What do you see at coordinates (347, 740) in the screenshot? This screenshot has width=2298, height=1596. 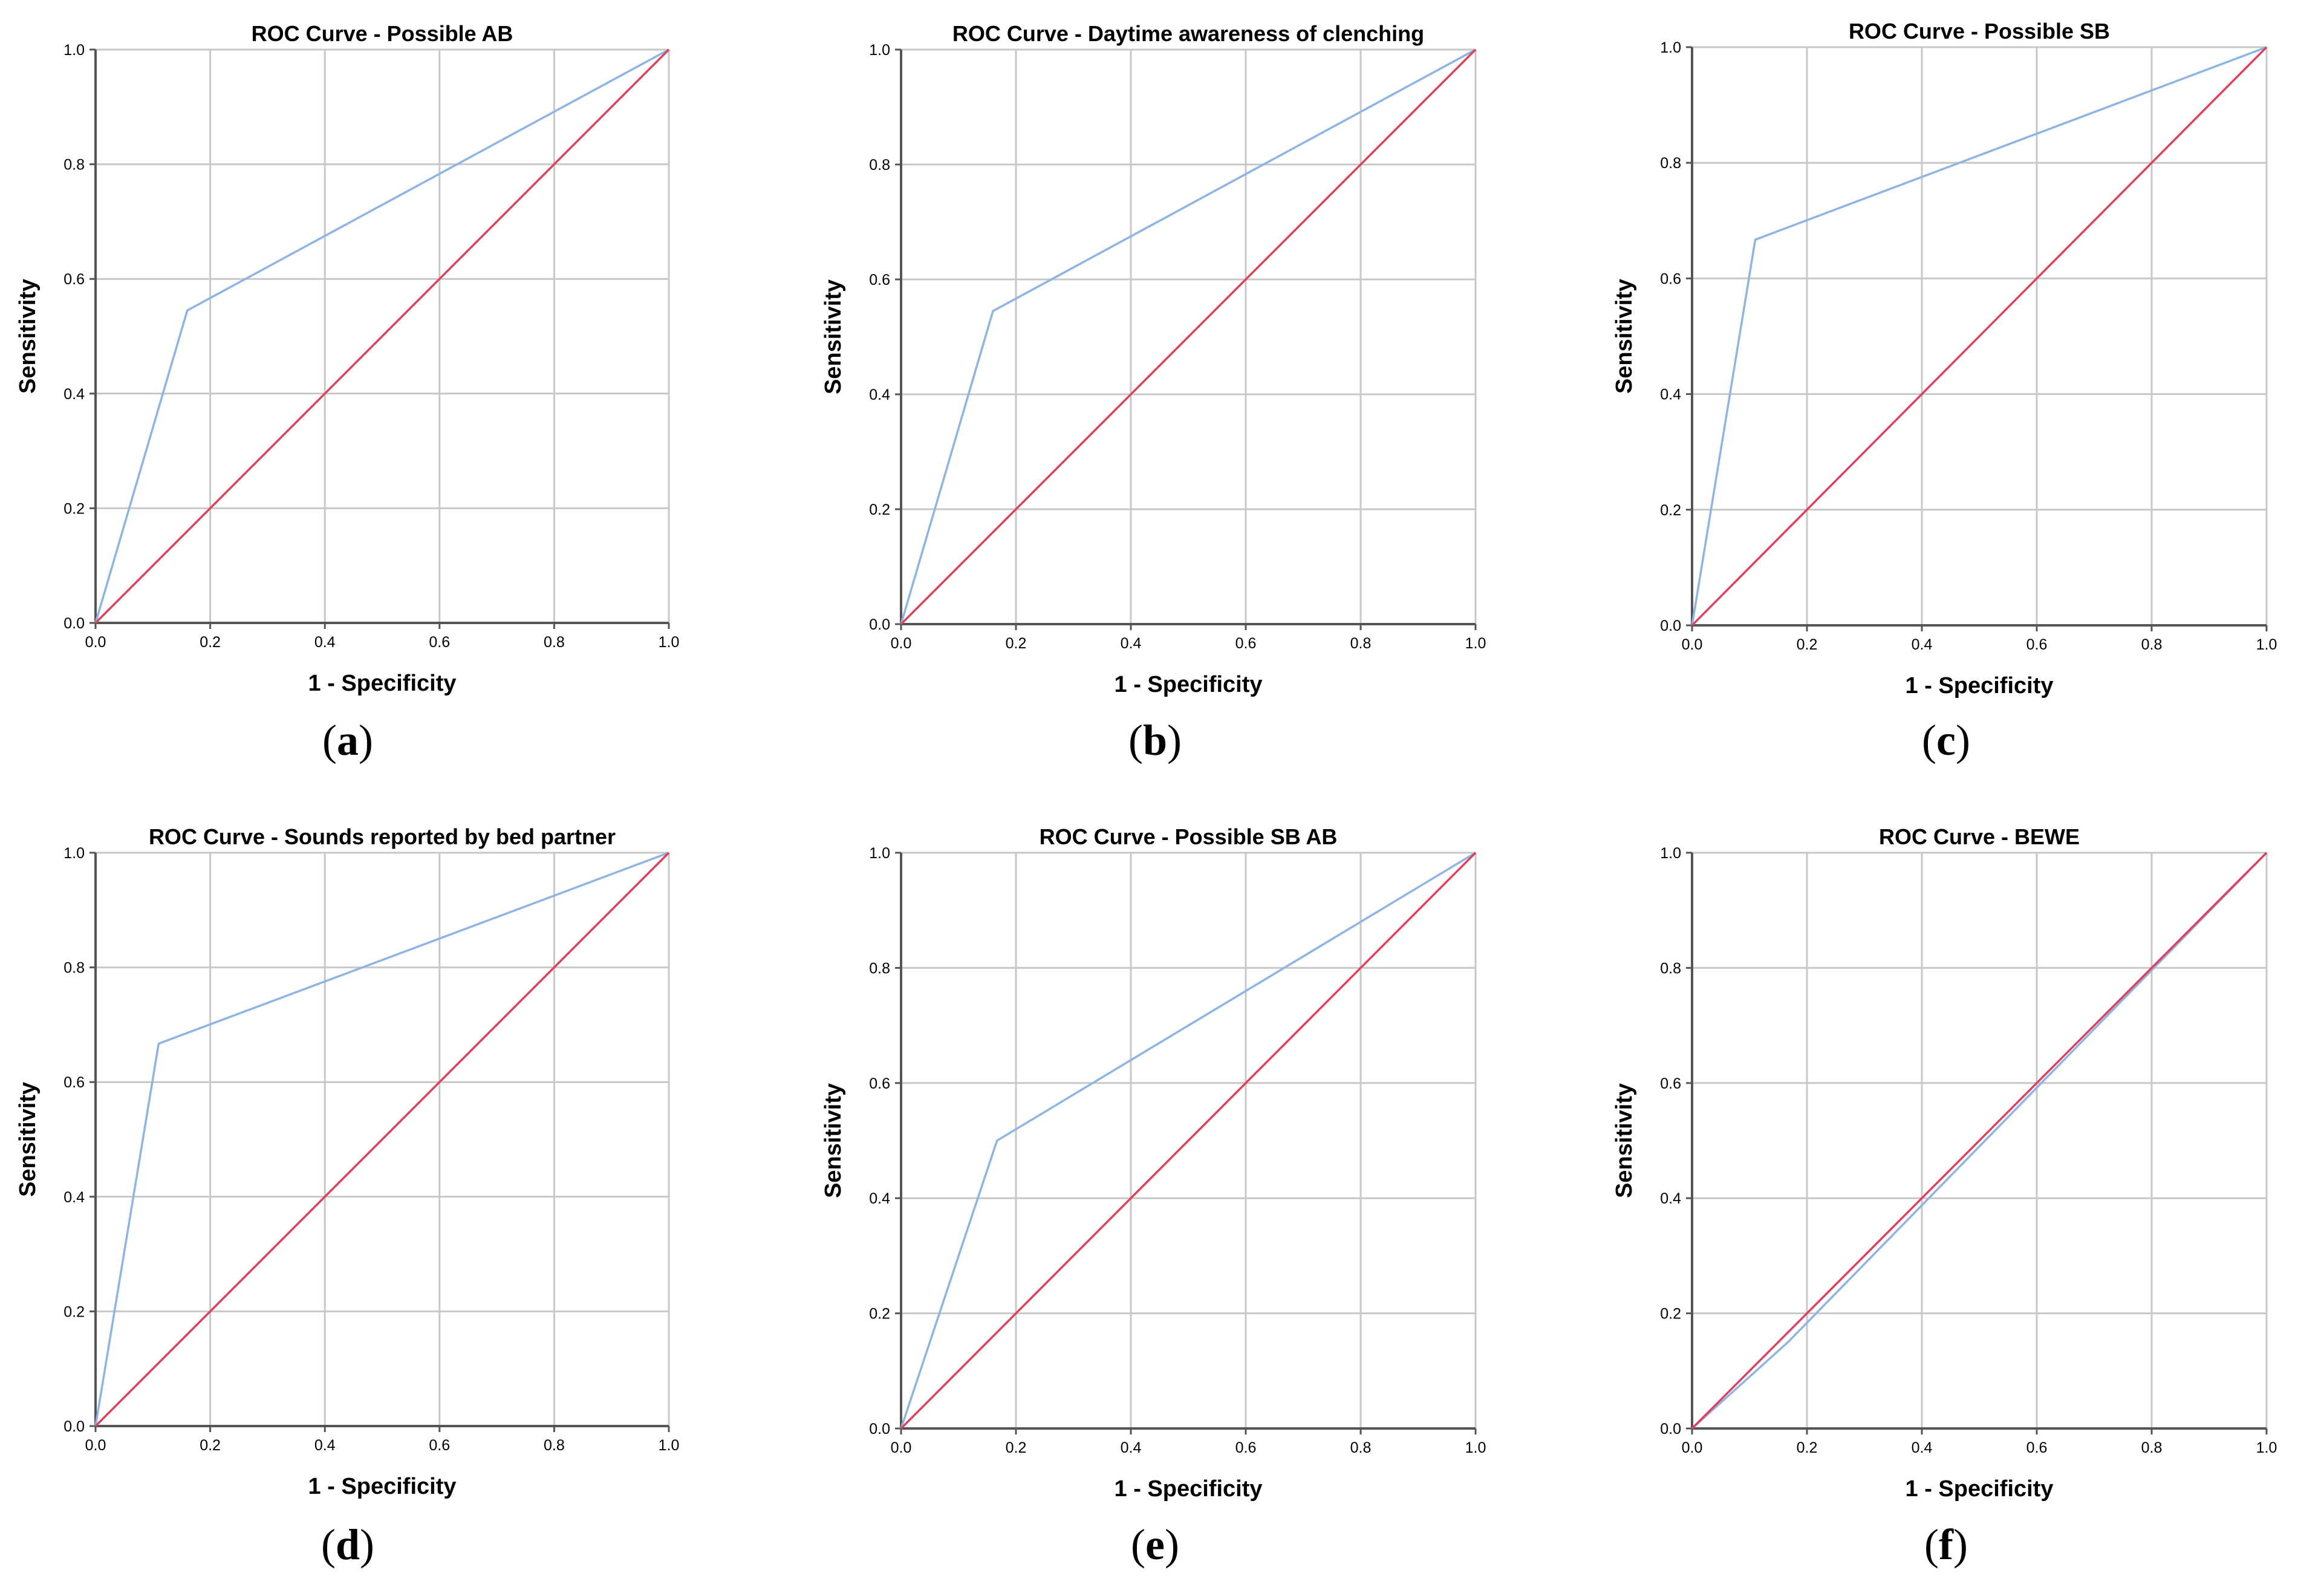 I see `panel-caption: (a)` at bounding box center [347, 740].